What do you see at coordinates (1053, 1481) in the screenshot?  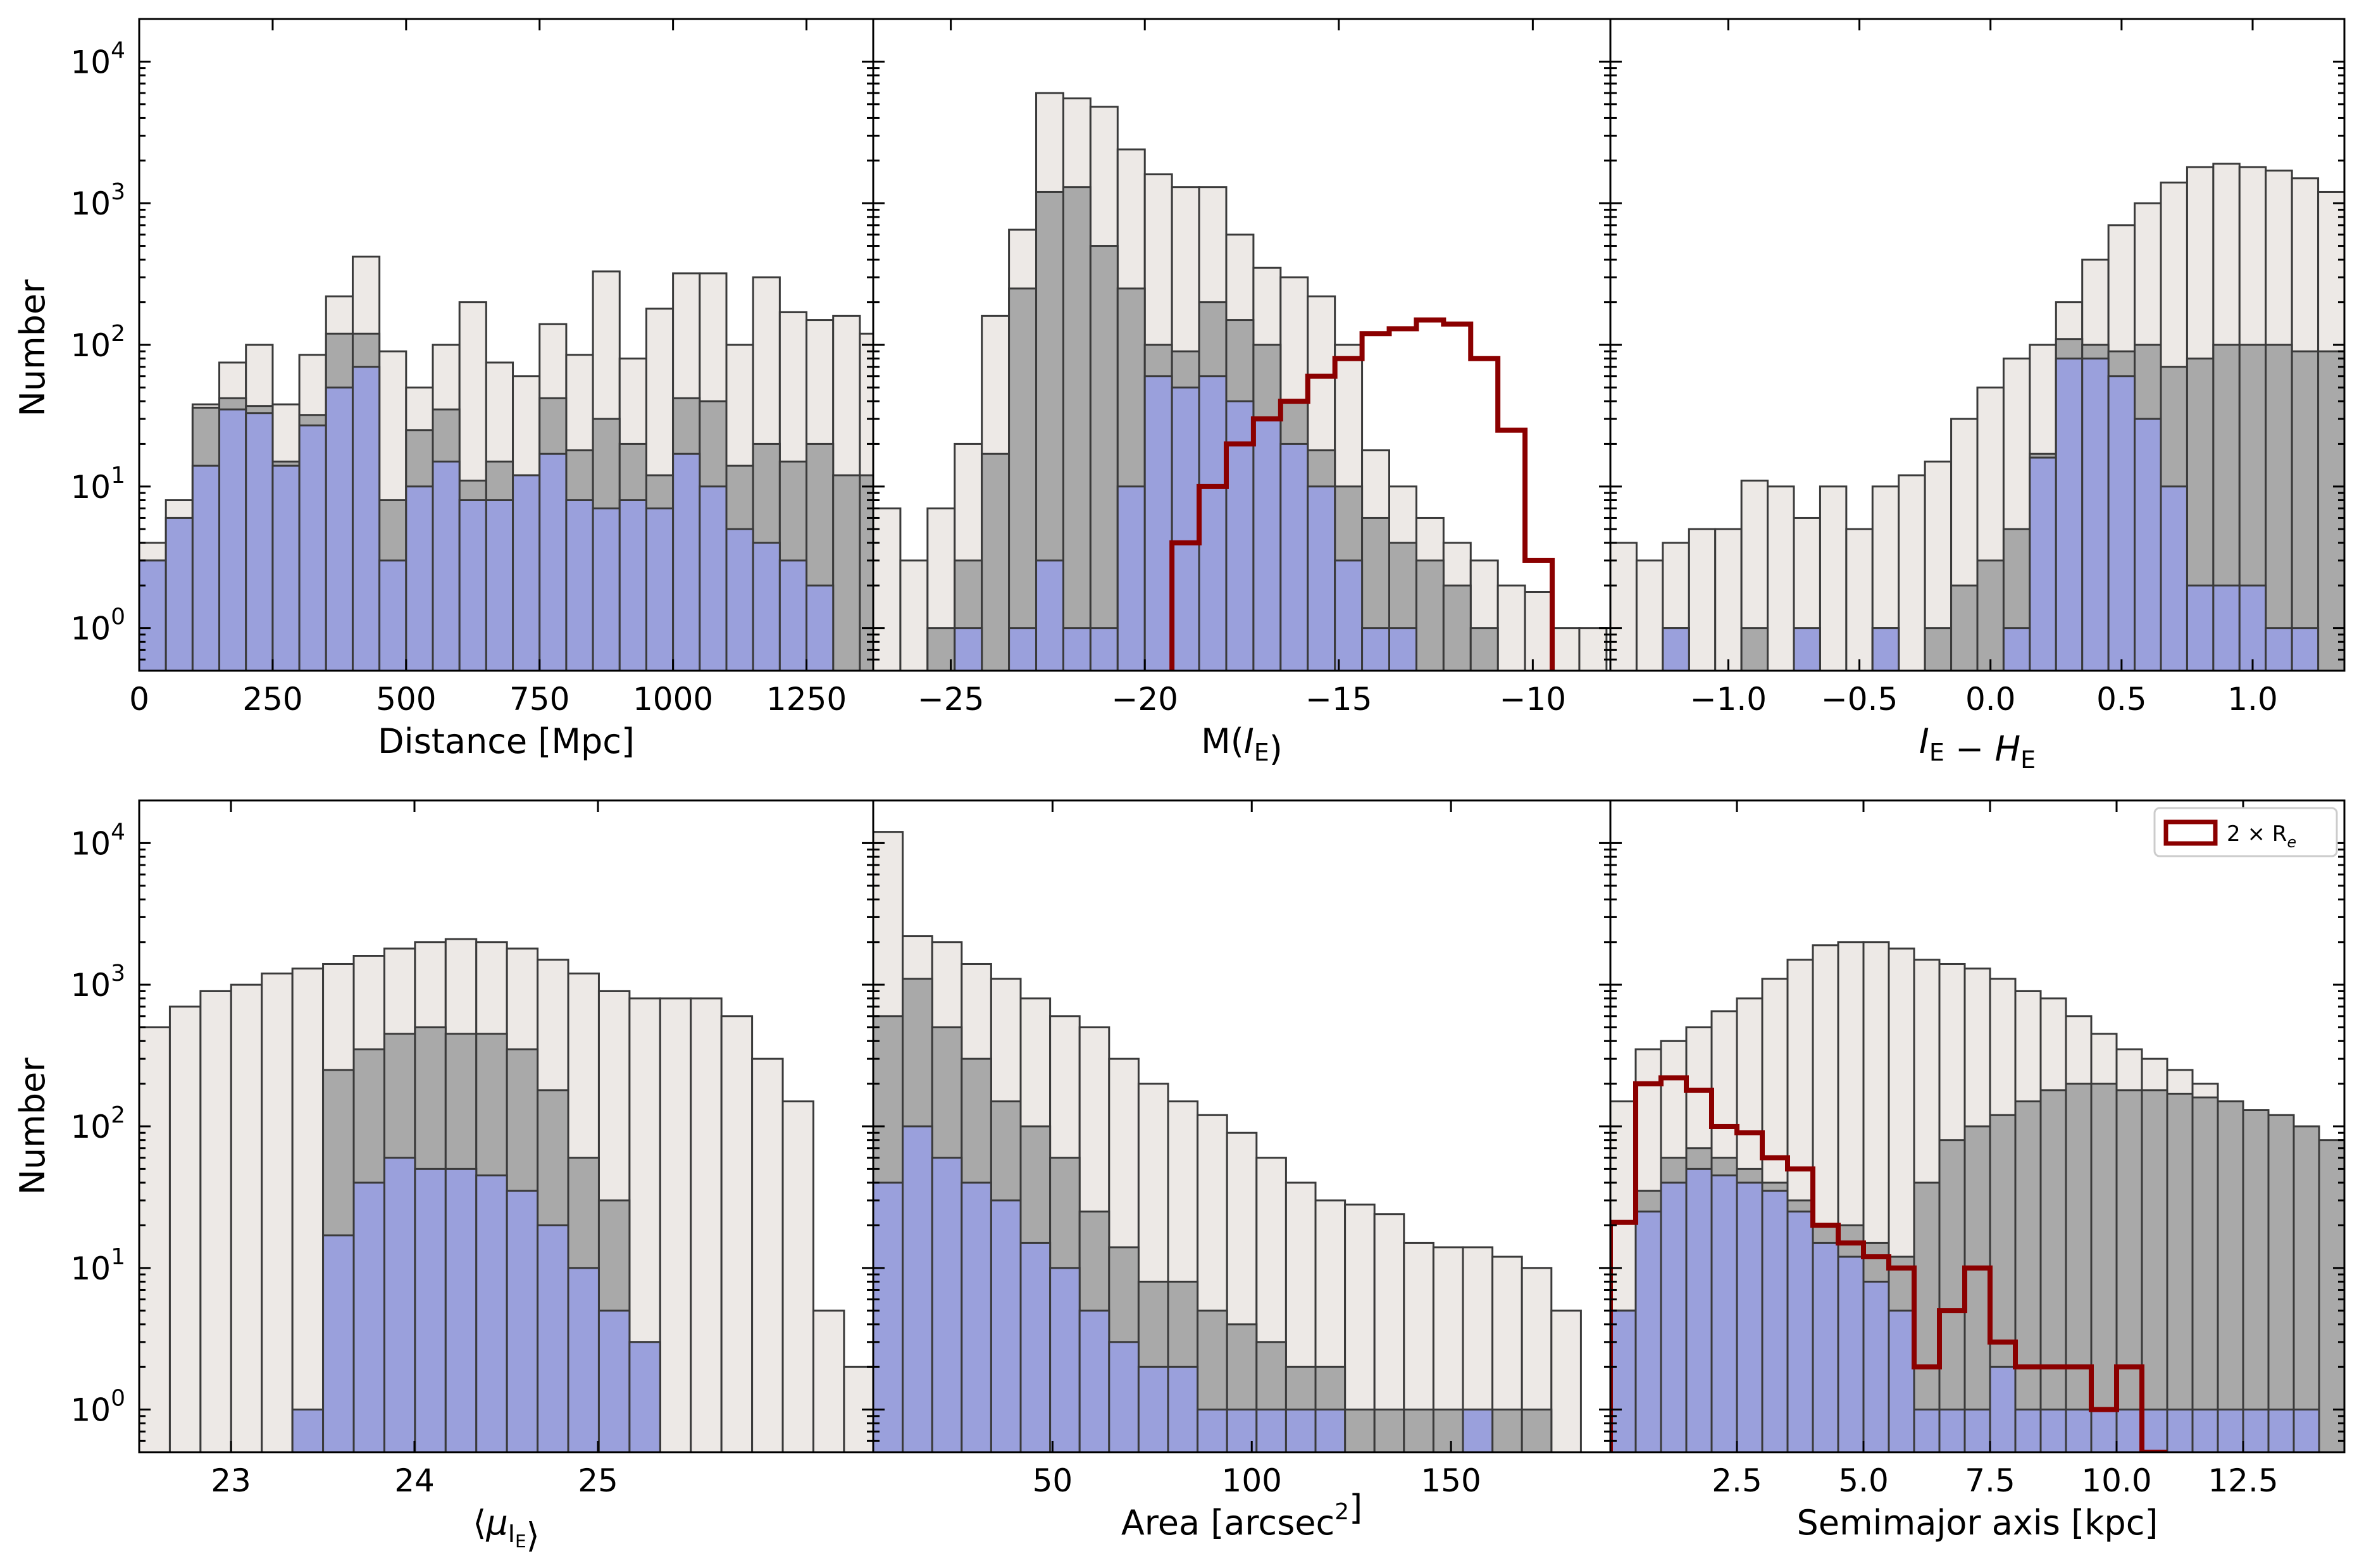 I see `x-tick-label: 50` at bounding box center [1053, 1481].